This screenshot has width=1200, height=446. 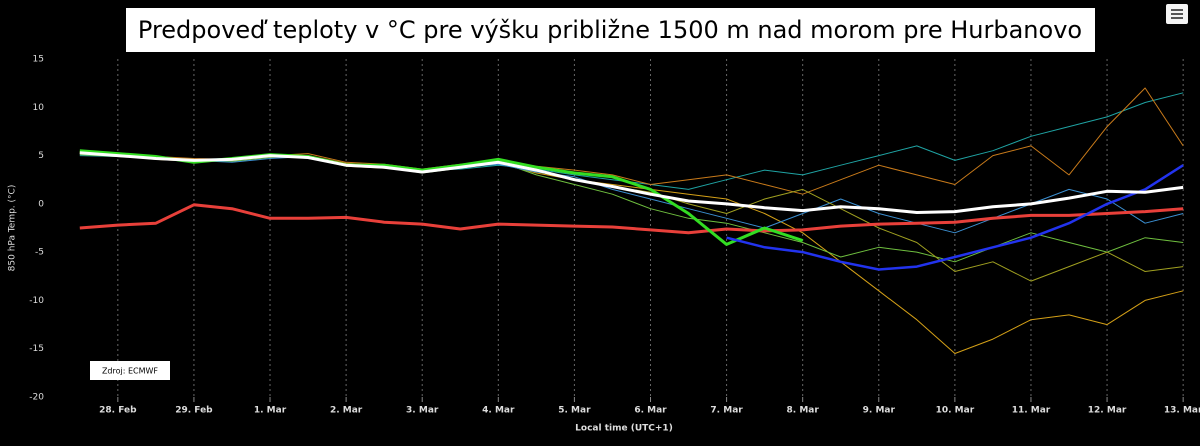 I want to click on menu-button, so click(x=1177, y=14).